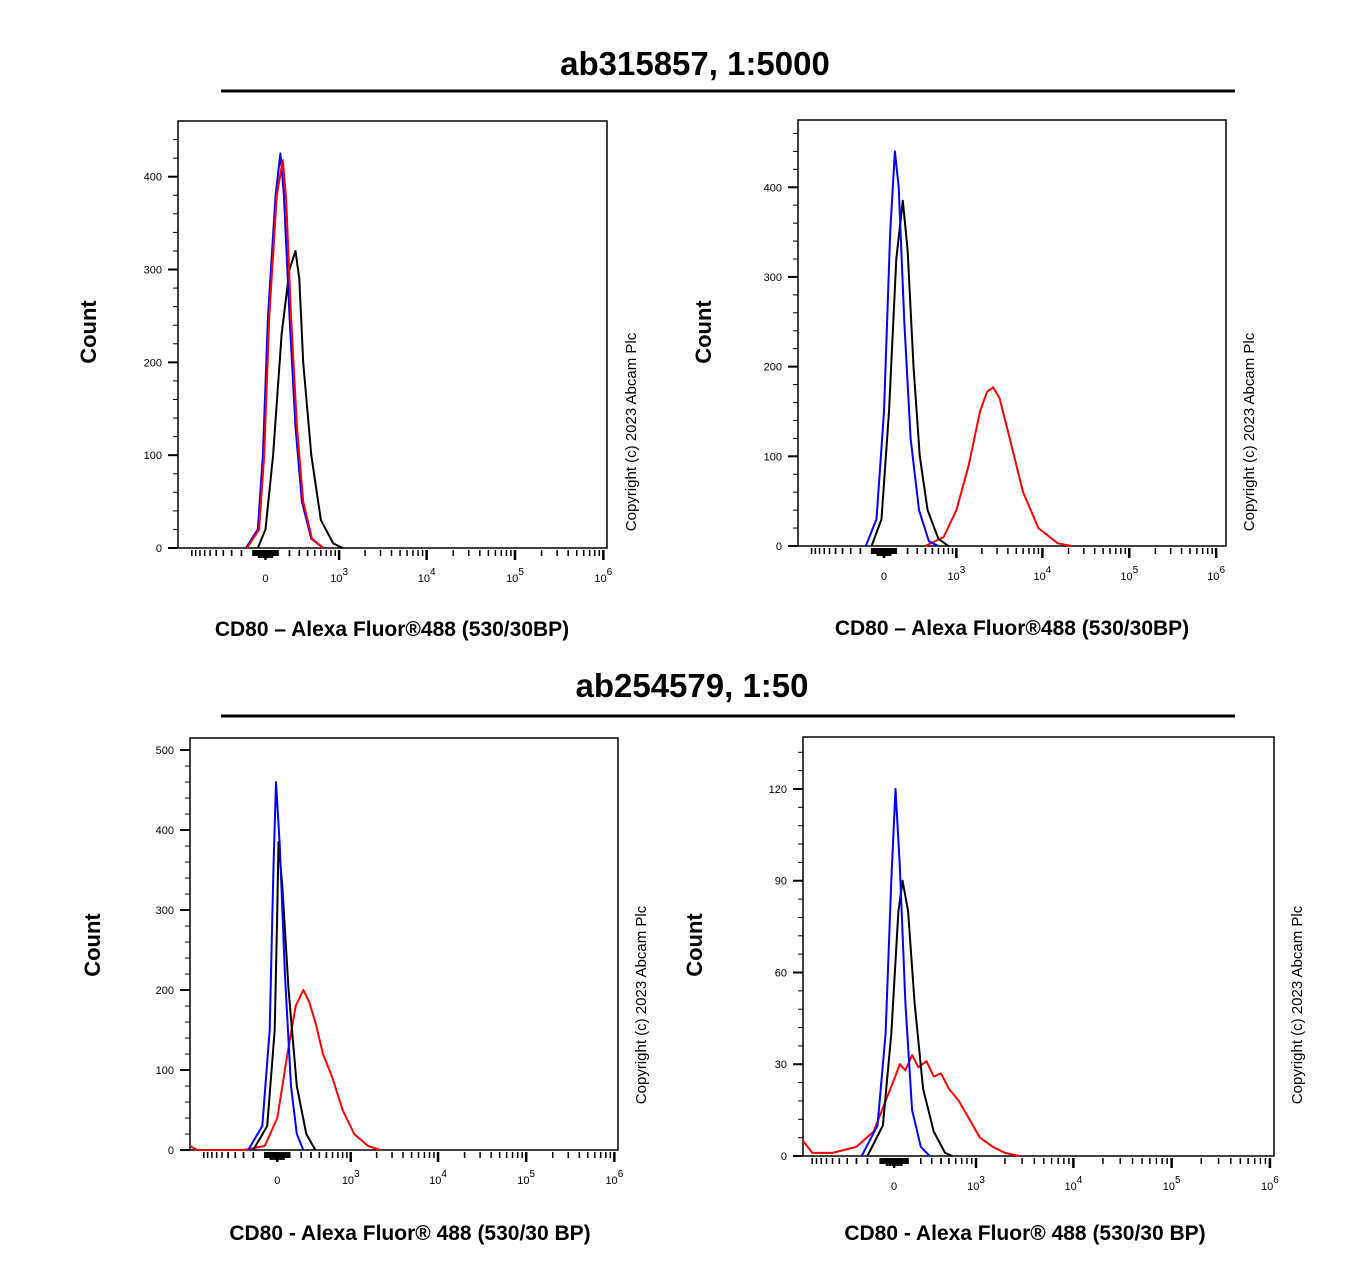 The width and height of the screenshot is (1361, 1276). Describe the element at coordinates (778, 790) in the screenshot. I see `y-tick-label: 120` at that location.